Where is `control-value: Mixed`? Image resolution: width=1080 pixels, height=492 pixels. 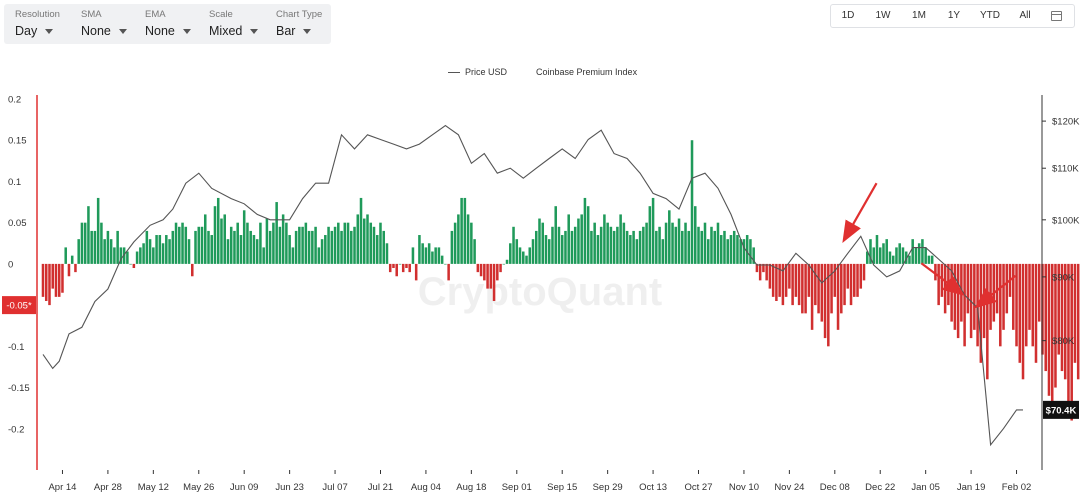
control-value: Mixed is located at coordinates (237, 31).